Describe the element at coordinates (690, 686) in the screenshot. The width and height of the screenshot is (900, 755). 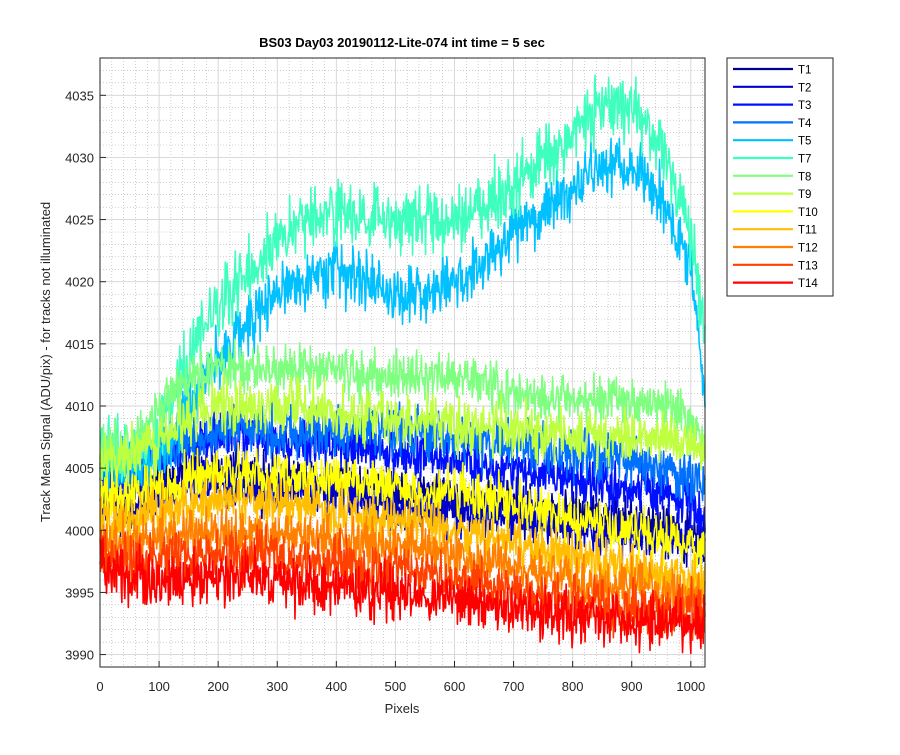
I see `x-tick-label: 1000` at that location.